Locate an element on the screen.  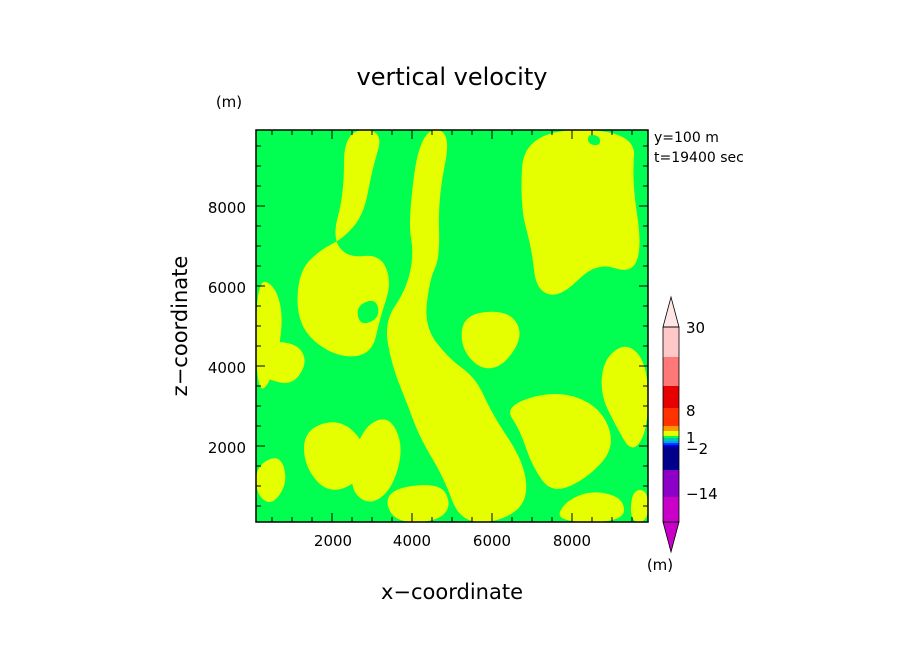
x-tick-label: 2000 is located at coordinates (333, 541).